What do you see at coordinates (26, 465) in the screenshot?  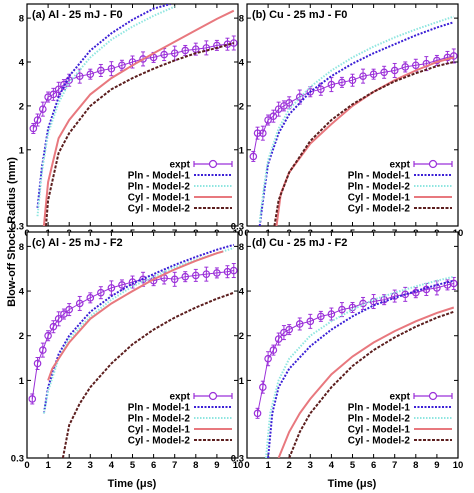 I see `x-tick-label: 0` at bounding box center [26, 465].